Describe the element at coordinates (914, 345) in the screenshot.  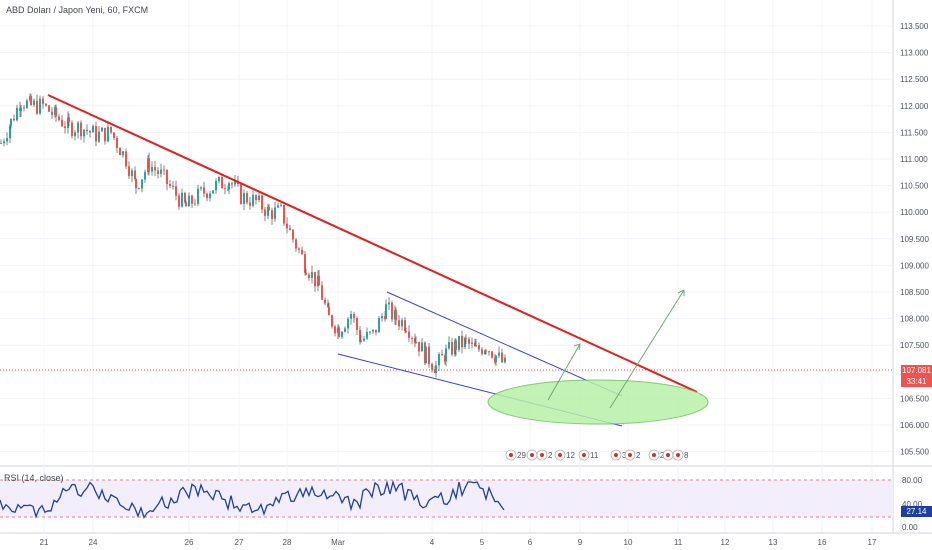
I see `price-tick-label: 107.500` at that location.